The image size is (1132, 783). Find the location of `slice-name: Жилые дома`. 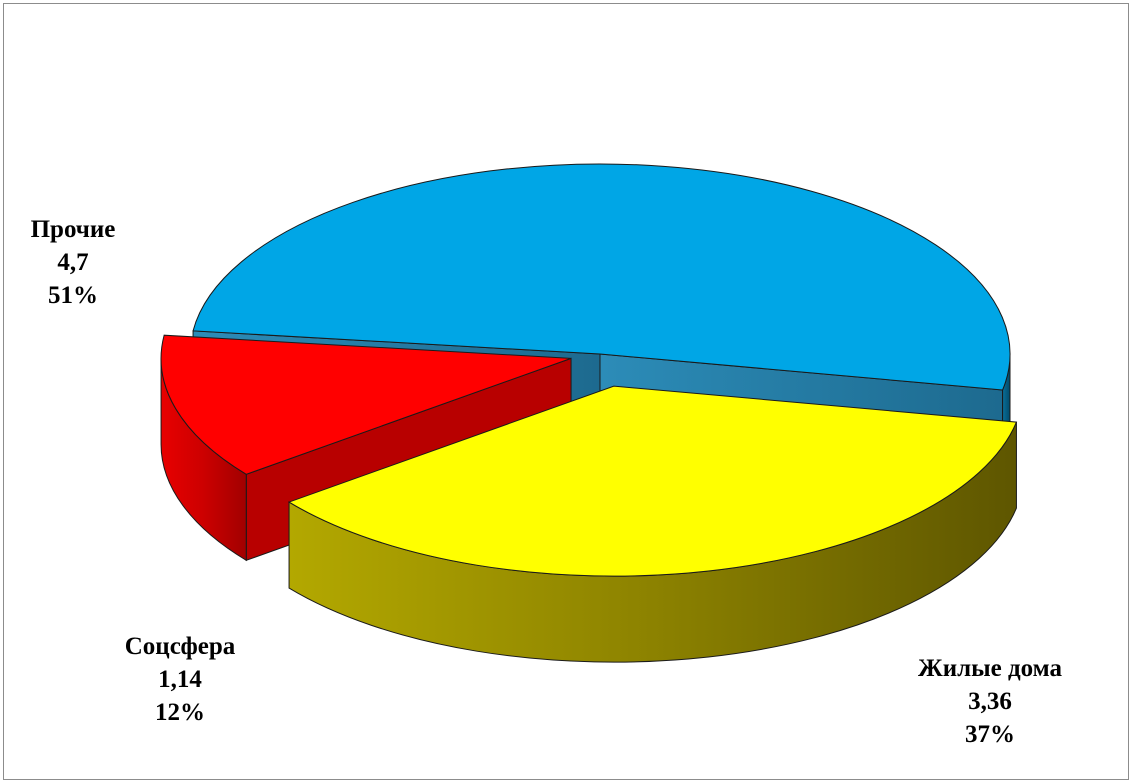

slice-name: Жилые дома is located at coordinates (990, 668).